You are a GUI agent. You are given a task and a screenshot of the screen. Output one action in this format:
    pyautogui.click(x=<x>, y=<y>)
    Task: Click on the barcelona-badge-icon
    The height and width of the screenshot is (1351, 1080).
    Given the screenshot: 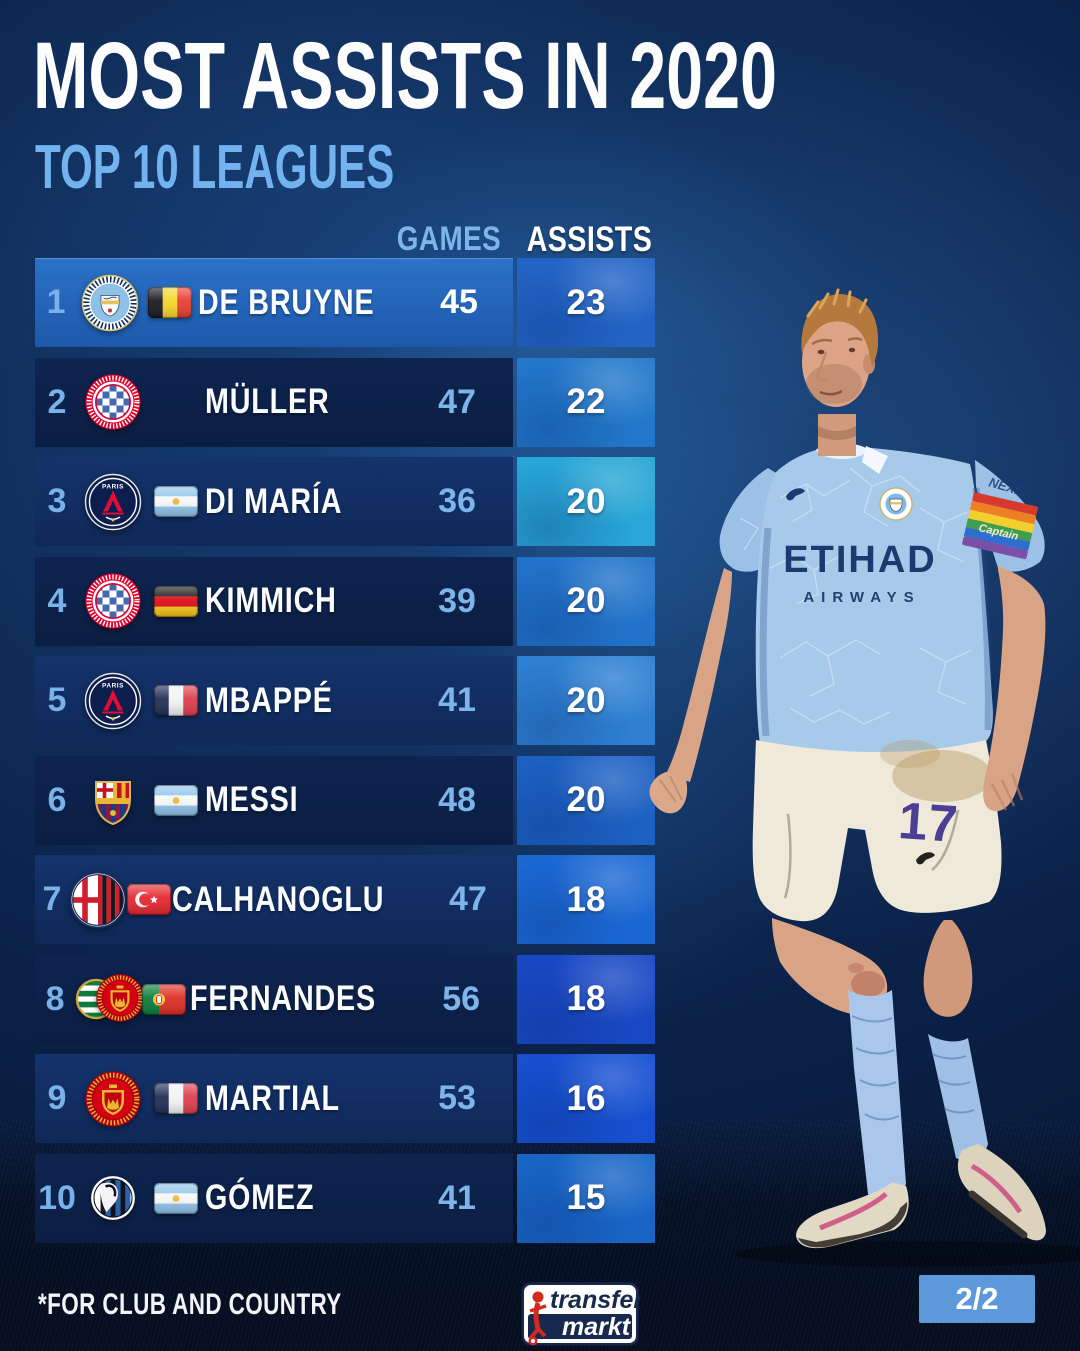 What is the action you would take?
    pyautogui.click(x=113, y=800)
    